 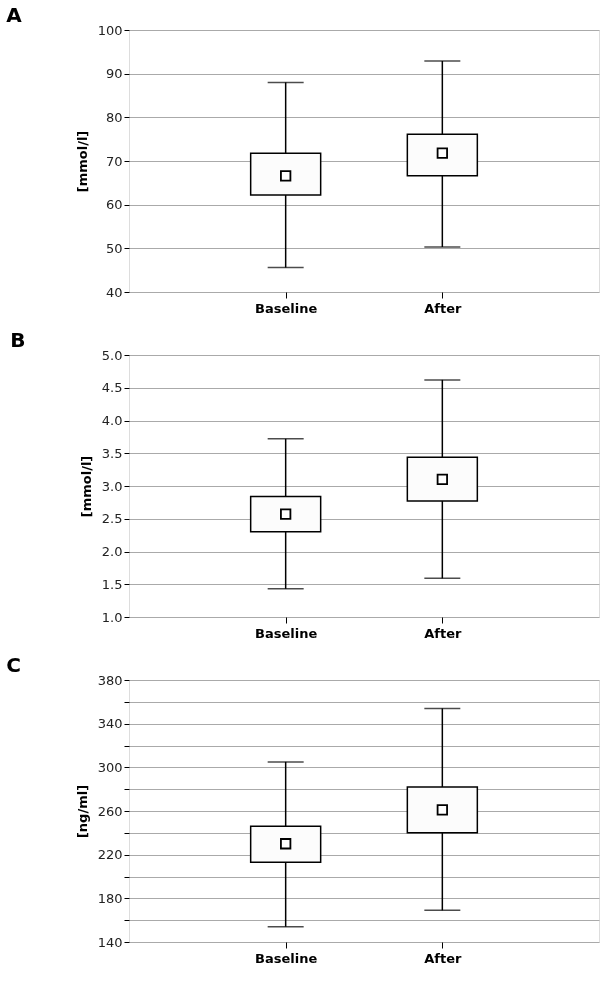 What do you see at coordinates (110, 724) in the screenshot?
I see `y-tick-label: 340` at bounding box center [110, 724].